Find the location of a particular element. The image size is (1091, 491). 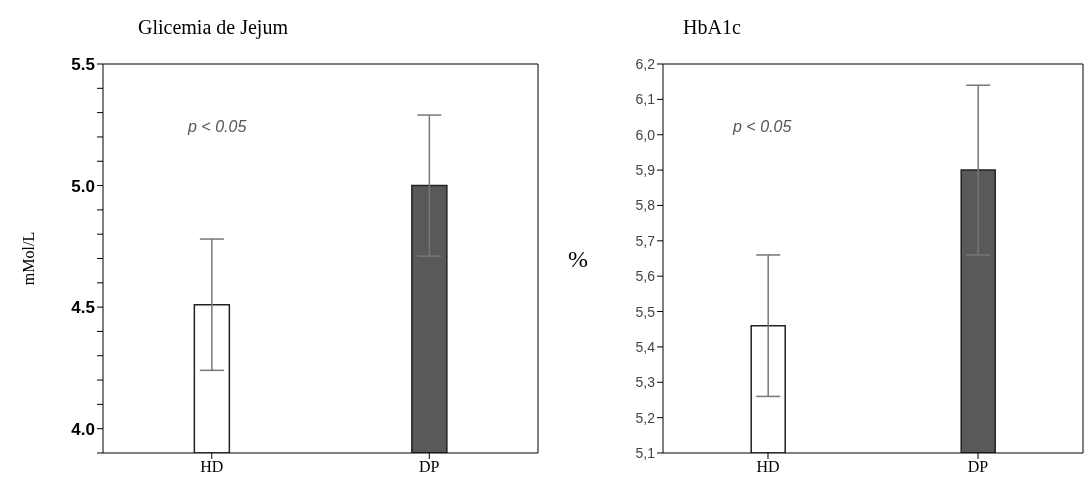

y-tick-label: 5,5 is located at coordinates (645, 311).